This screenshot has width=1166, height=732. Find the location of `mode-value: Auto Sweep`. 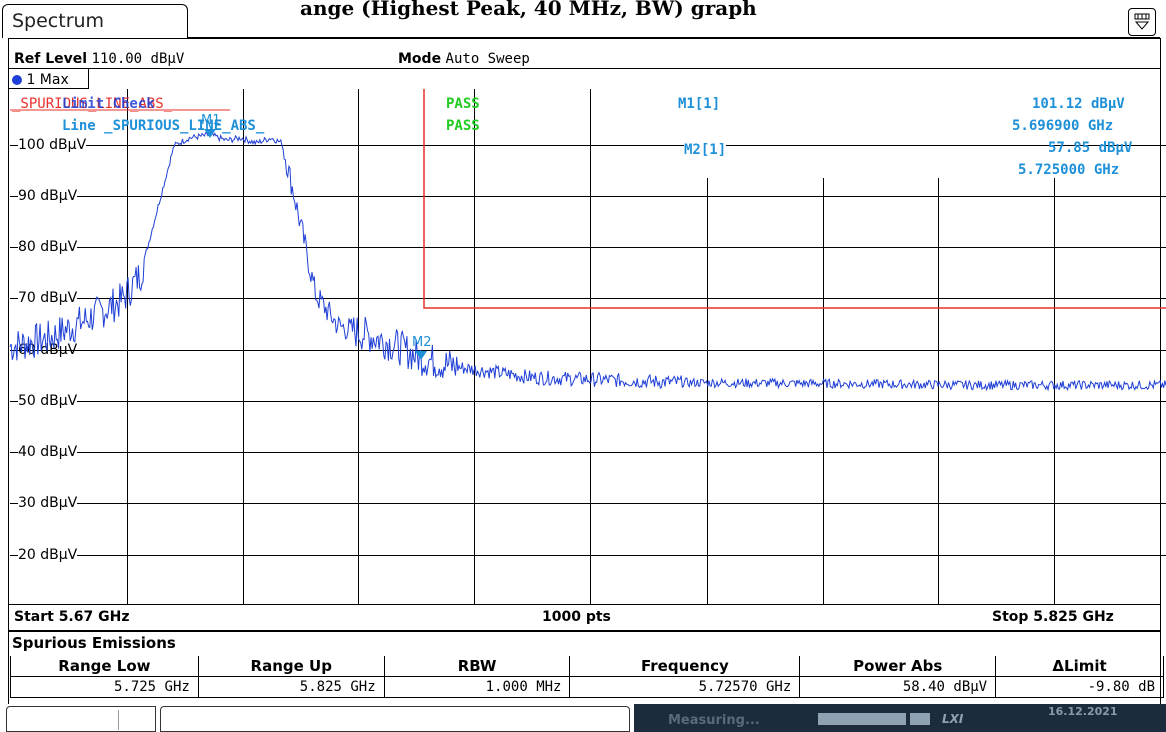

mode-value: Auto Sweep is located at coordinates (487, 59).